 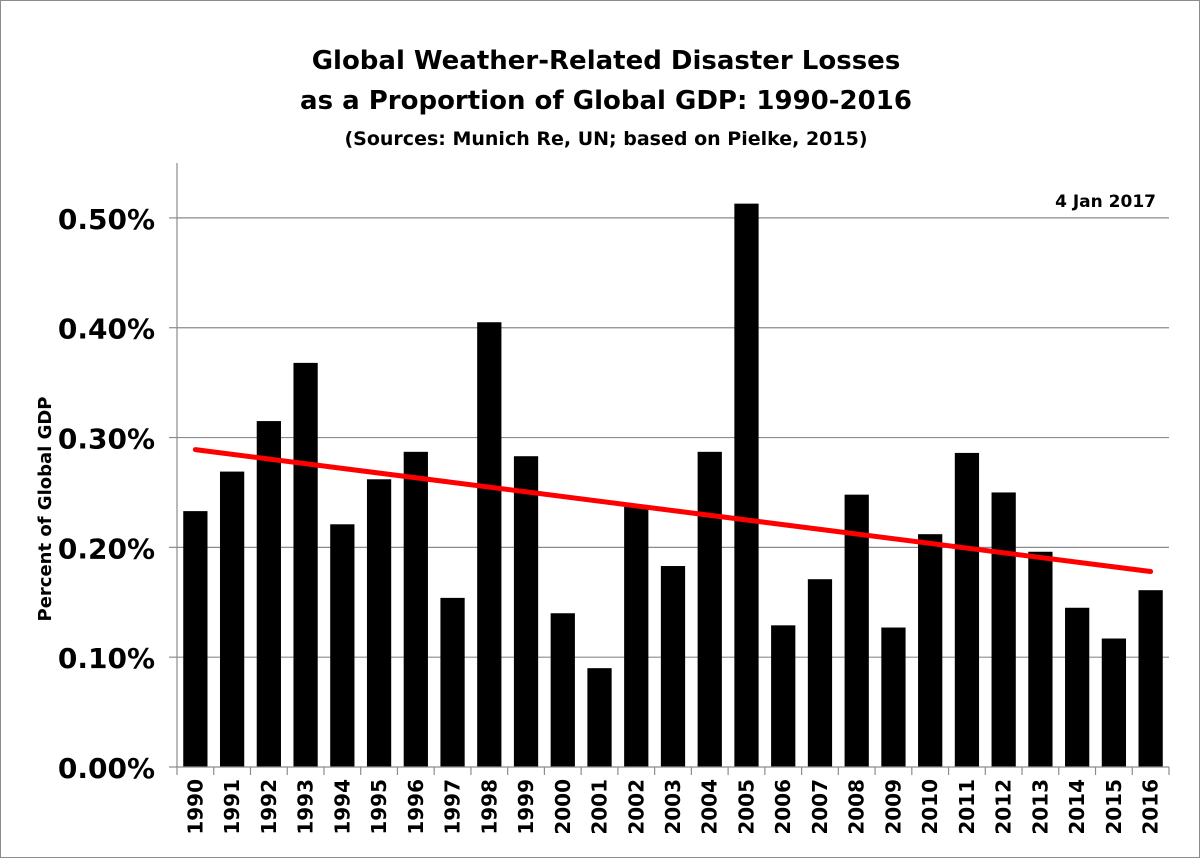 I want to click on y-axis-label: Percent of Global GDP, so click(x=45, y=509).